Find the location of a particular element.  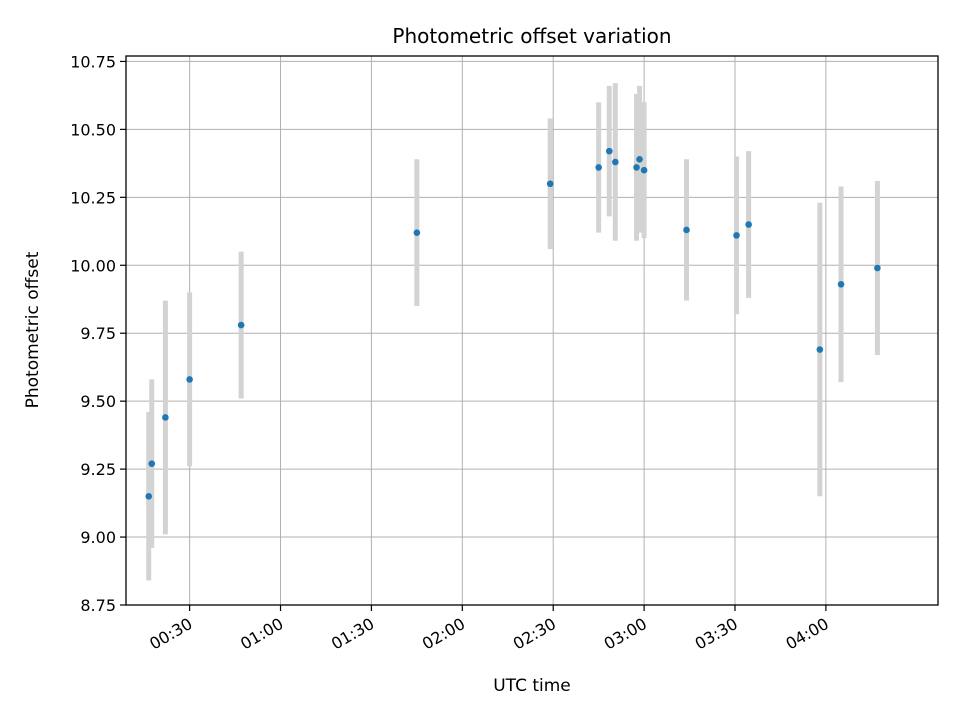

y-tick-label: 9.25 is located at coordinates (98, 469).